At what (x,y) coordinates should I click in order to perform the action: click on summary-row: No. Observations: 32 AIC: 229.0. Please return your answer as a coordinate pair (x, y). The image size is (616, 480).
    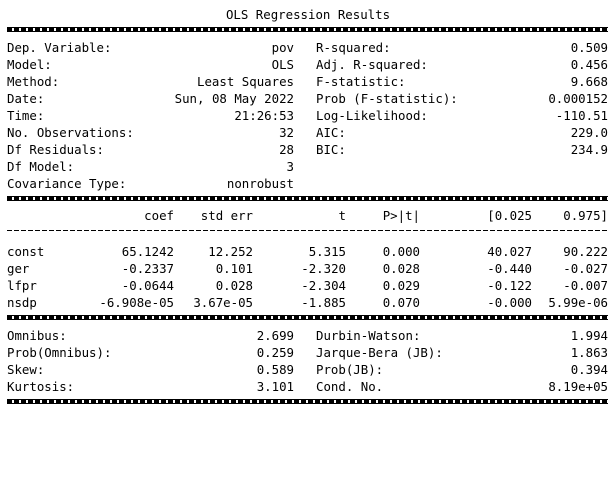
    Looking at the image, I should click on (307, 132).